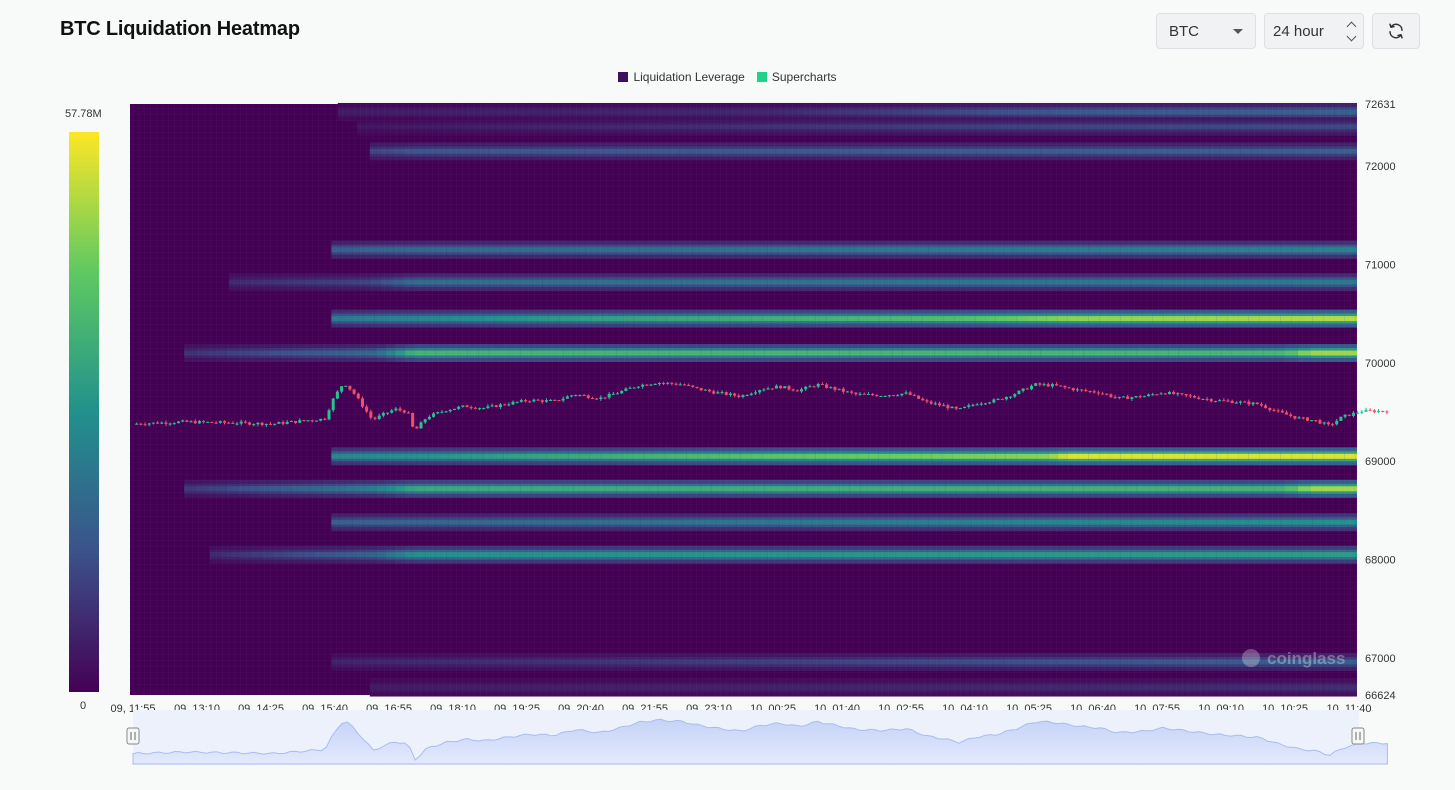 This screenshot has height=790, width=1455. What do you see at coordinates (83, 706) in the screenshot?
I see `colorbar-min-label: 0` at bounding box center [83, 706].